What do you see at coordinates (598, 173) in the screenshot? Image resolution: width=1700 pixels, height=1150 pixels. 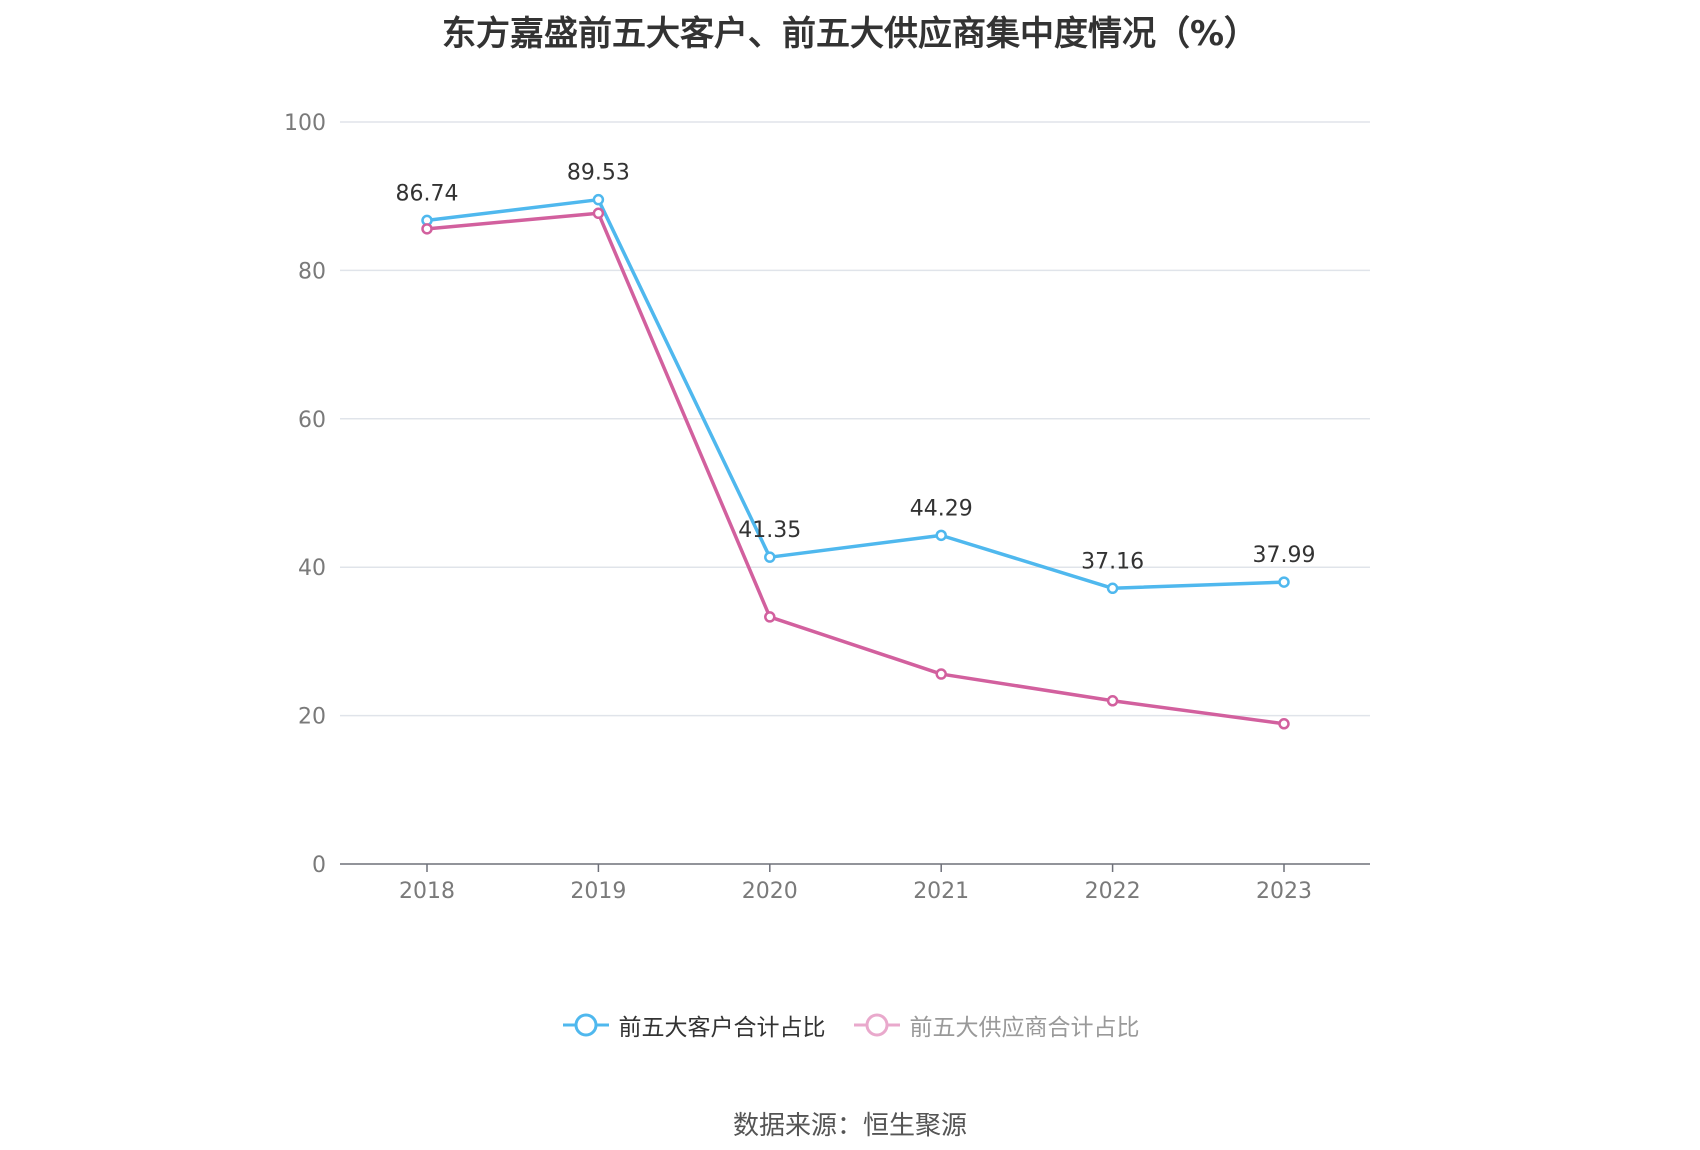 I see `data-label: 89.53` at bounding box center [598, 173].